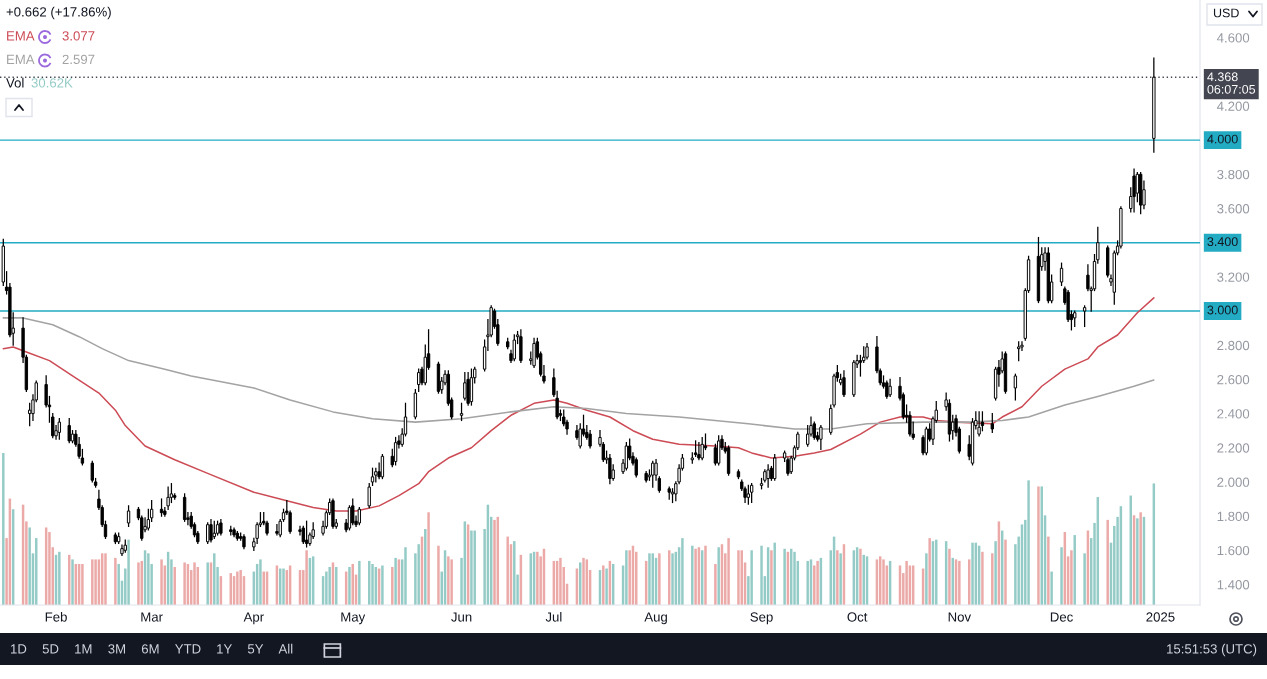  What do you see at coordinates (1233, 106) in the screenshot?
I see `y-tick-label: 4.200` at bounding box center [1233, 106].